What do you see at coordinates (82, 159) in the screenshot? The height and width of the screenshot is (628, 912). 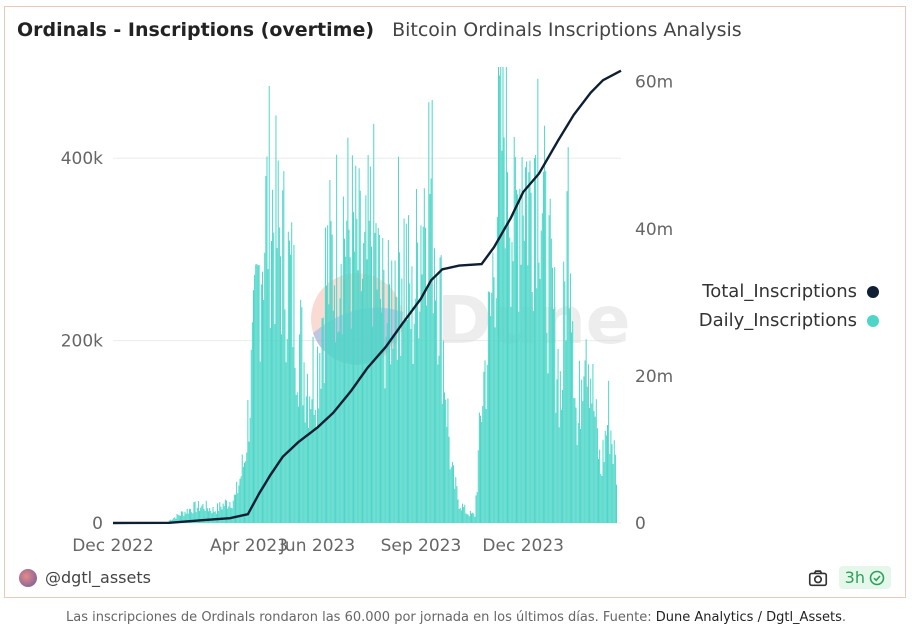 I see `left-tick-label: 400k` at bounding box center [82, 159].